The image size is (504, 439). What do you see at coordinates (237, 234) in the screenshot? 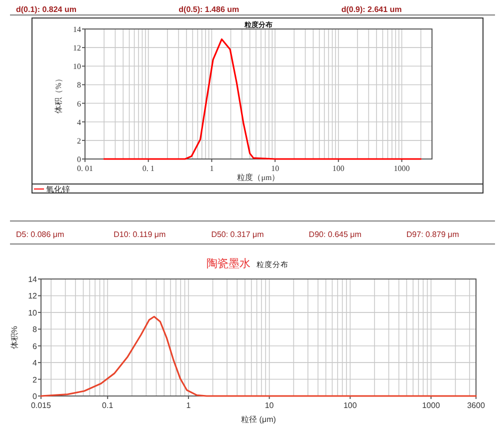
I see `text: D50: 0.317 μm` at bounding box center [237, 234].